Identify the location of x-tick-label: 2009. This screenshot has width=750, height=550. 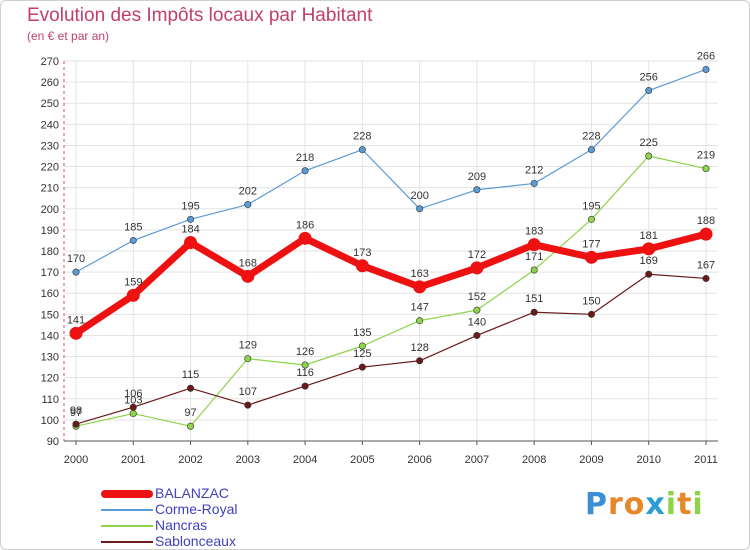
(591, 460).